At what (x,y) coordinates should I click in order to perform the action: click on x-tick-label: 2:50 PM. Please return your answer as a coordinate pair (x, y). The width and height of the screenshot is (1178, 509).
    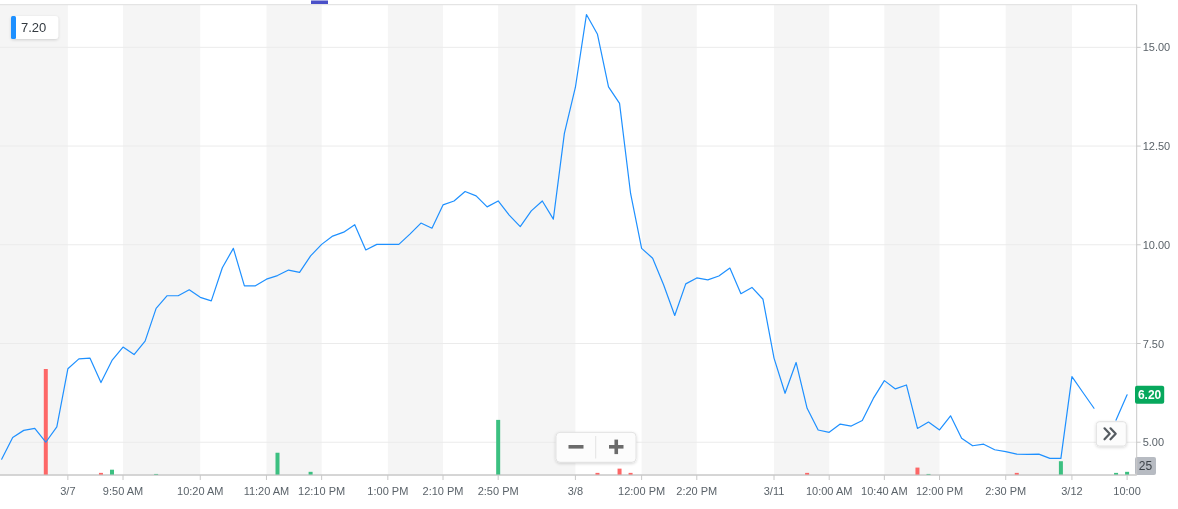
    Looking at the image, I should click on (498, 491).